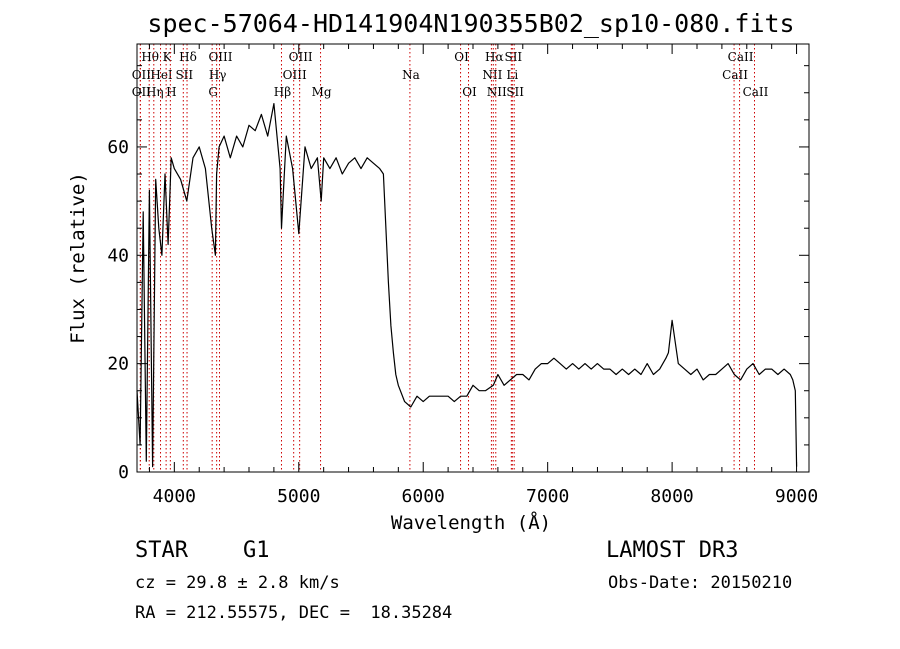 The width and height of the screenshot is (900, 649). What do you see at coordinates (213, 92) in the screenshot?
I see `line-marker-label: G` at bounding box center [213, 92].